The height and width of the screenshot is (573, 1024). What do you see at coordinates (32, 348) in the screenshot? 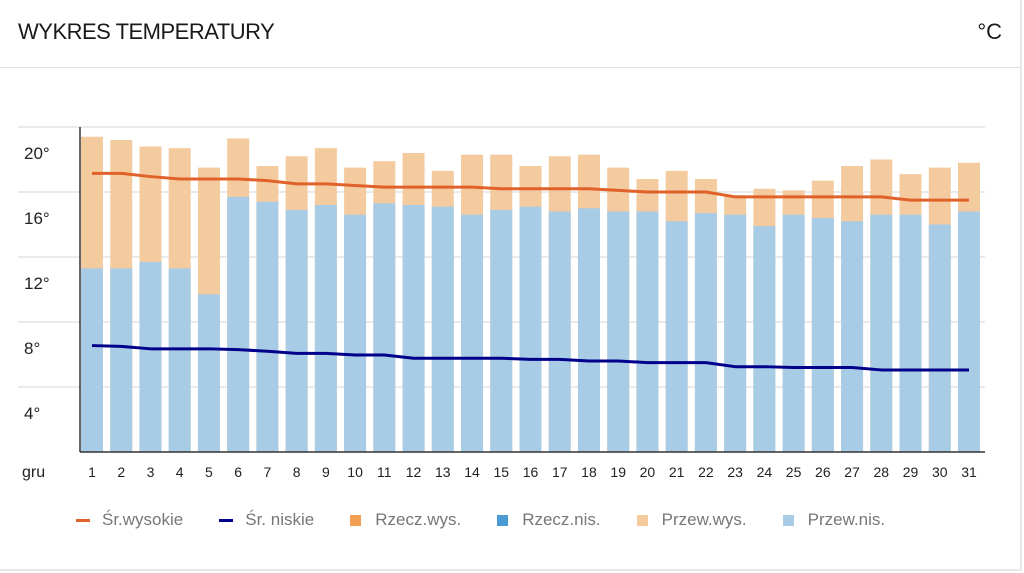
I see `y-tick-label: 8°` at bounding box center [32, 348].